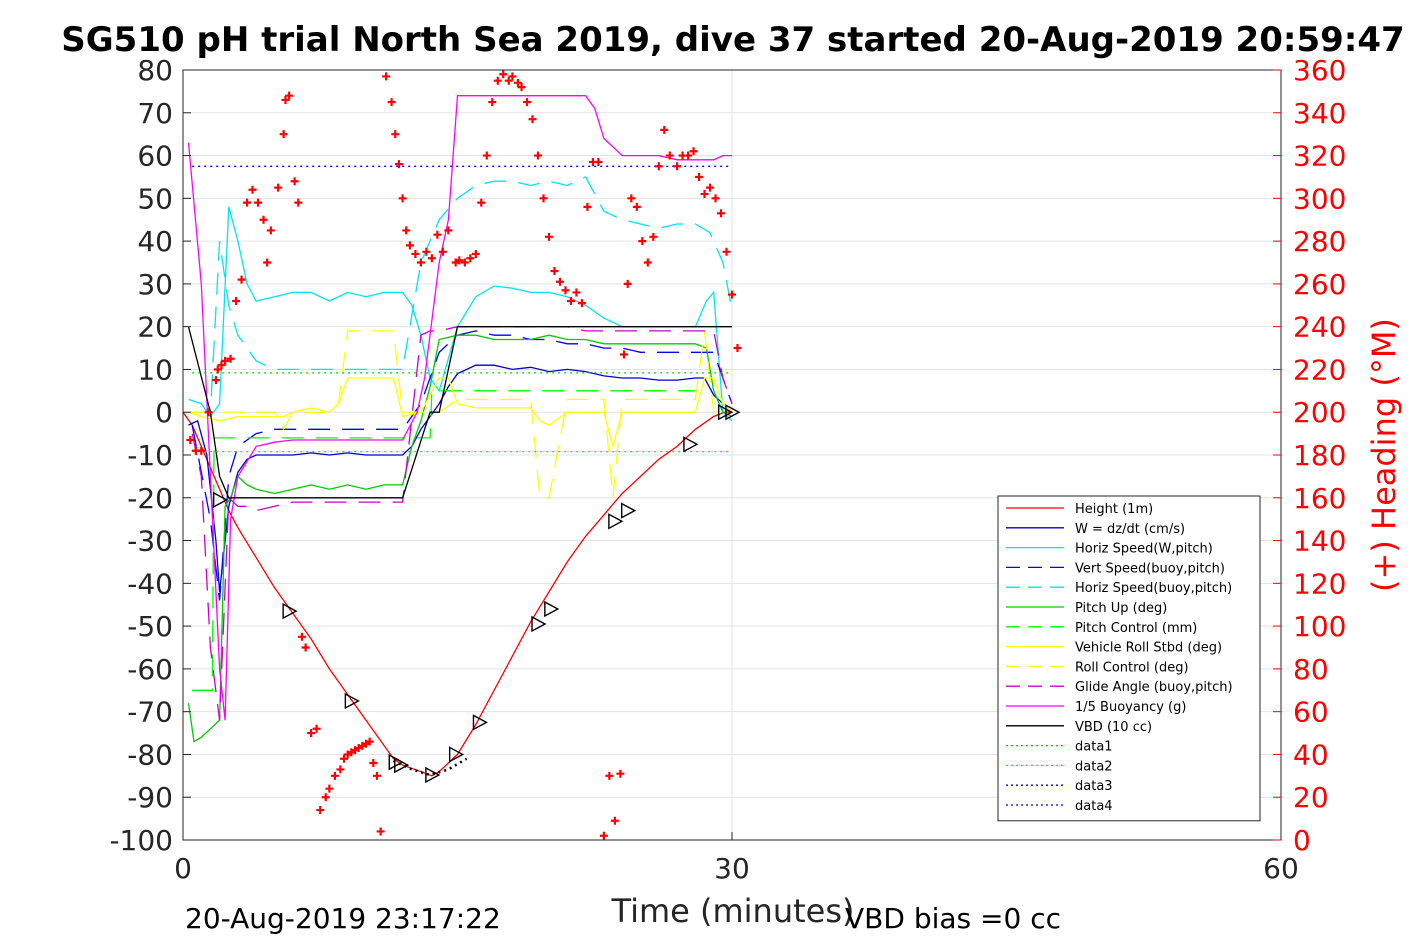  I want to click on y-right-tick-label-9: 180, so click(1319, 455).